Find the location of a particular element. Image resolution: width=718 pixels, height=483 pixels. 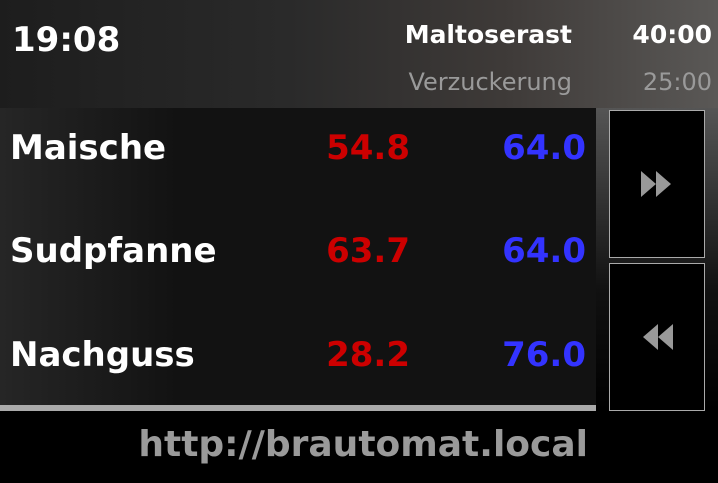

actual-temp: 54.8 is located at coordinates (368, 148).